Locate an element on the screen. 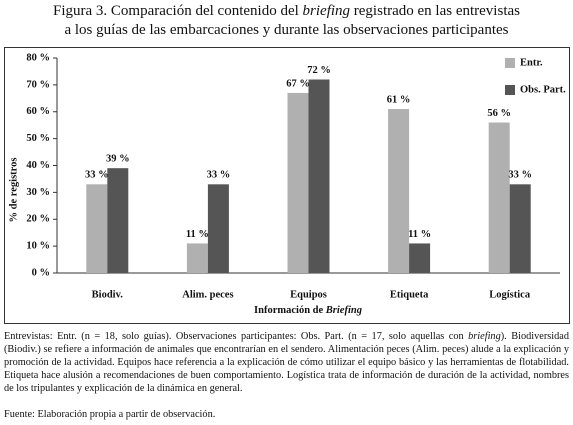  note-emphasis: briefing is located at coordinates (484, 336).